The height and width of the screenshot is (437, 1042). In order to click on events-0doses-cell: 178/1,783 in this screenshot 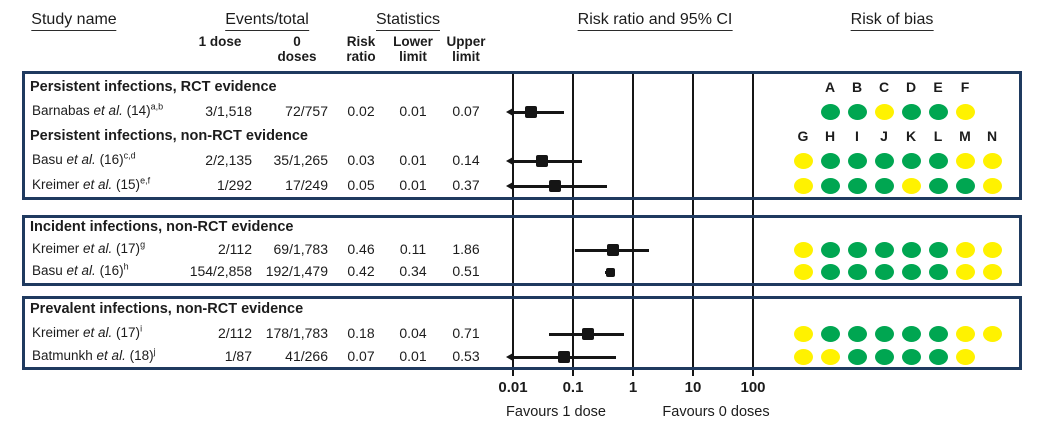, I will do `click(296, 333)`.